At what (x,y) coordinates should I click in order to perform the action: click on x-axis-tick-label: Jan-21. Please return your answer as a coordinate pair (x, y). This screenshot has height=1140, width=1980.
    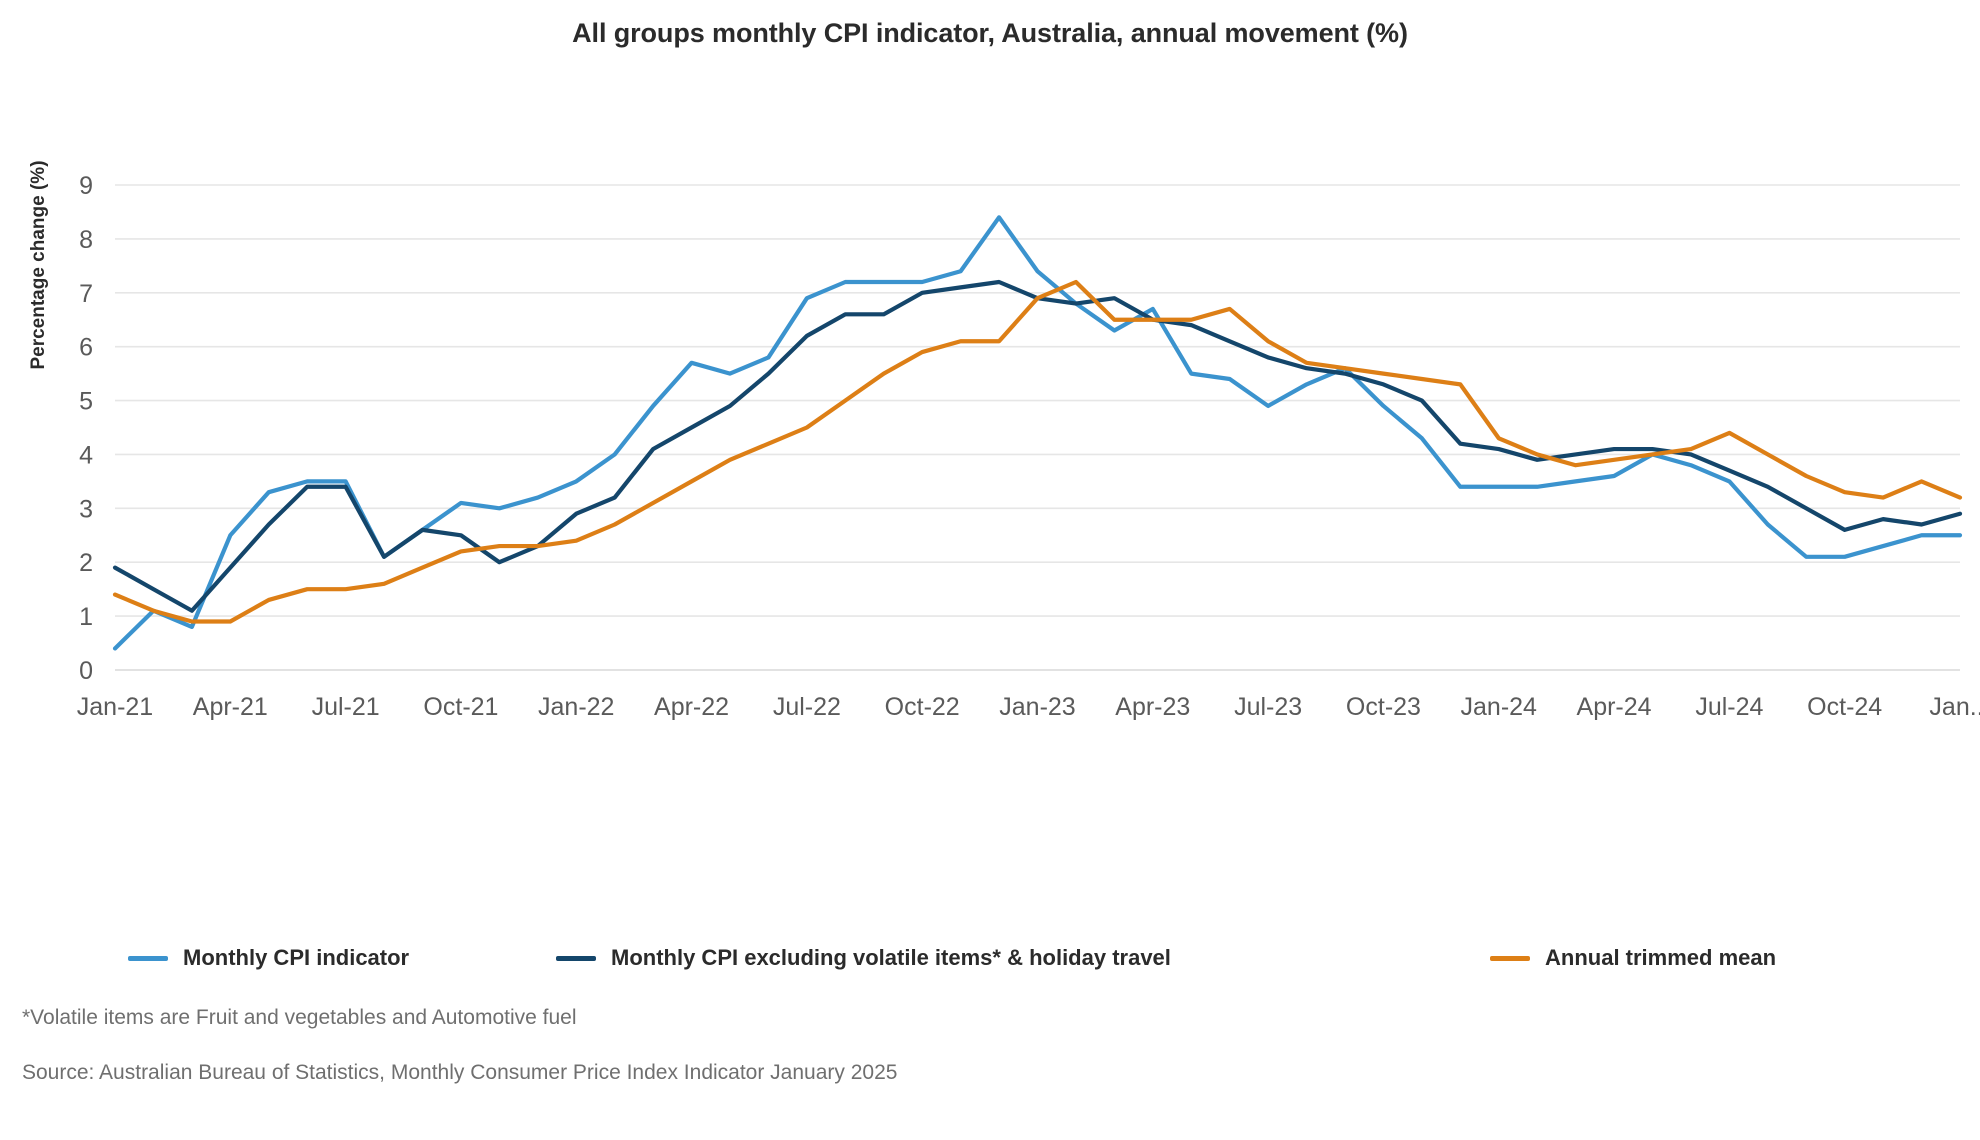
    Looking at the image, I should click on (115, 707).